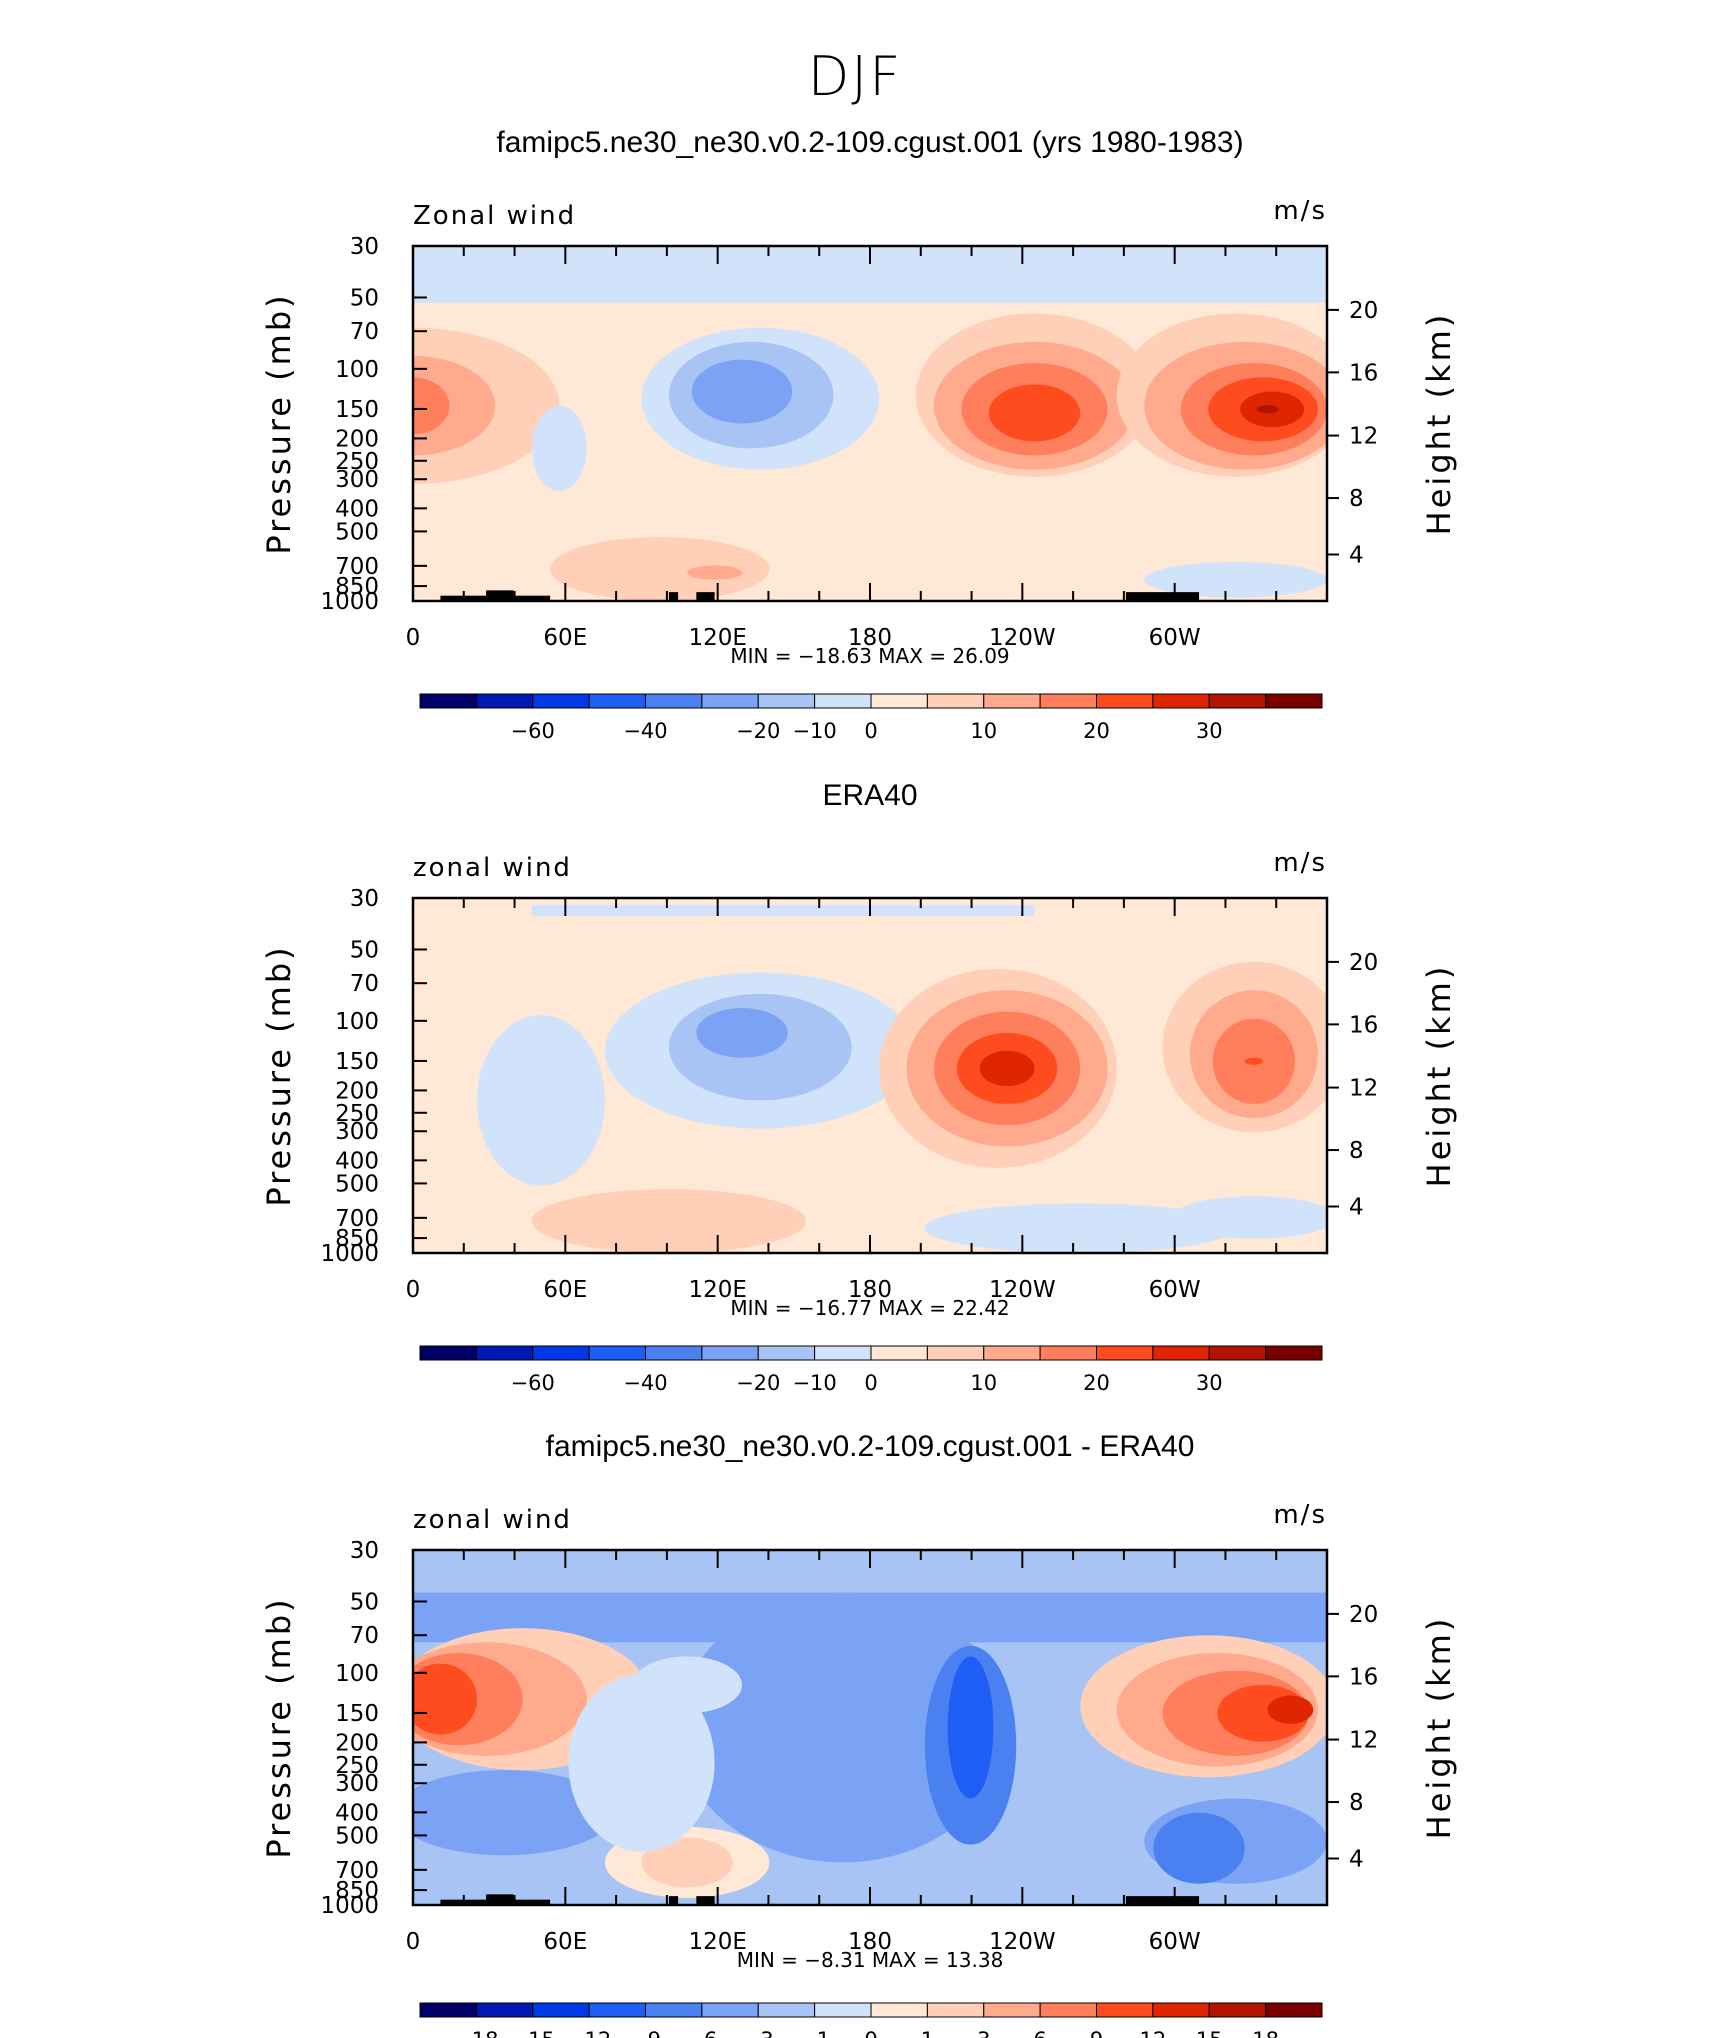 This screenshot has width=1710, height=2038. I want to click on x-tick-label: 60W, so click(1175, 638).